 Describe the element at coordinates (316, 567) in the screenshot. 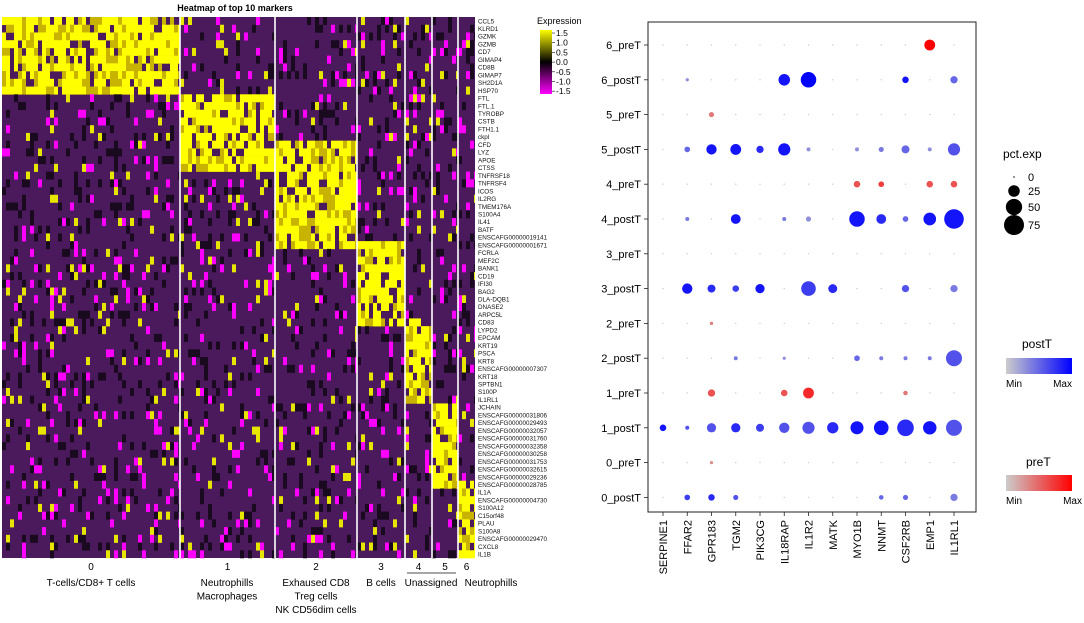

I see `cluster-id-label: 2` at that location.